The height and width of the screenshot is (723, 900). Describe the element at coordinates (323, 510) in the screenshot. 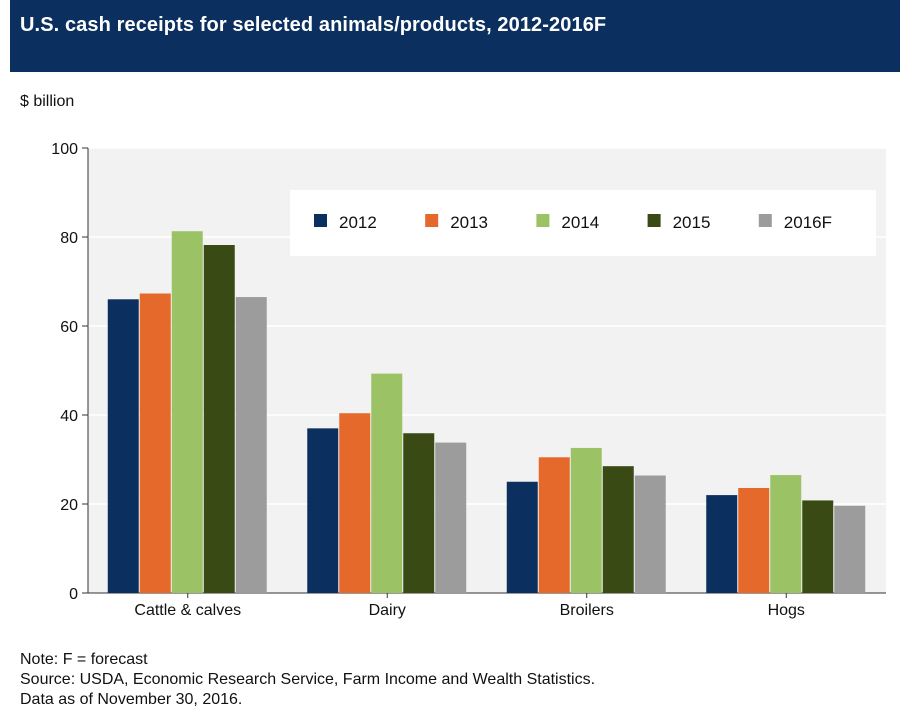

I see `bar-2012-dairy` at that location.